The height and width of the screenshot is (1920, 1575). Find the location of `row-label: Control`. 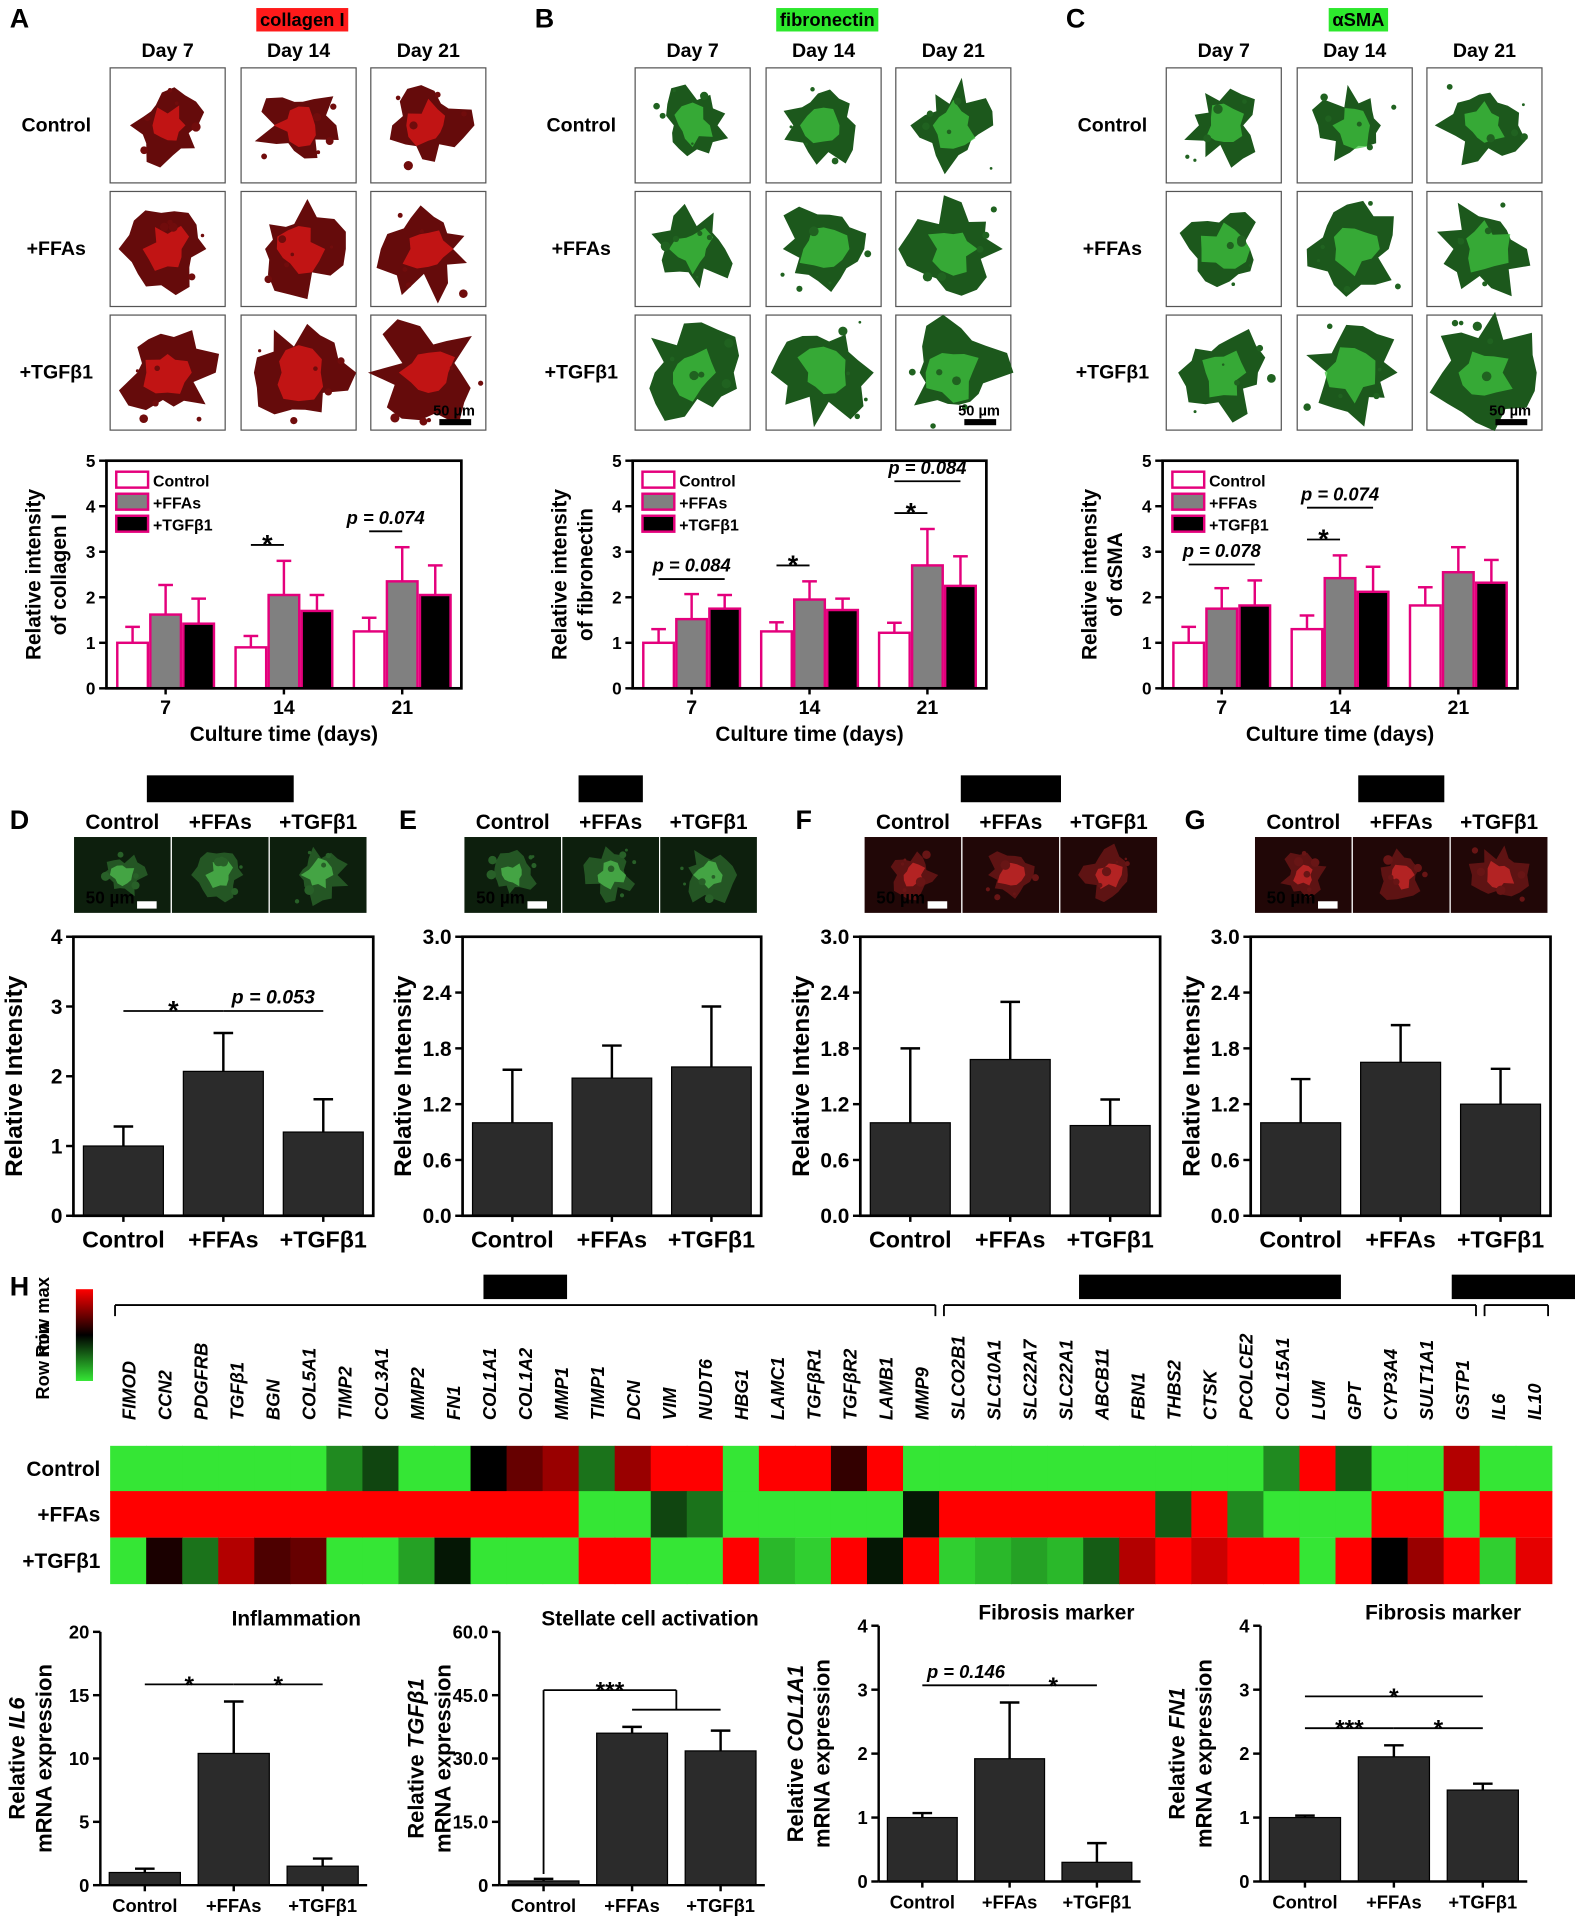

row-label: Control is located at coordinates (63, 1469).